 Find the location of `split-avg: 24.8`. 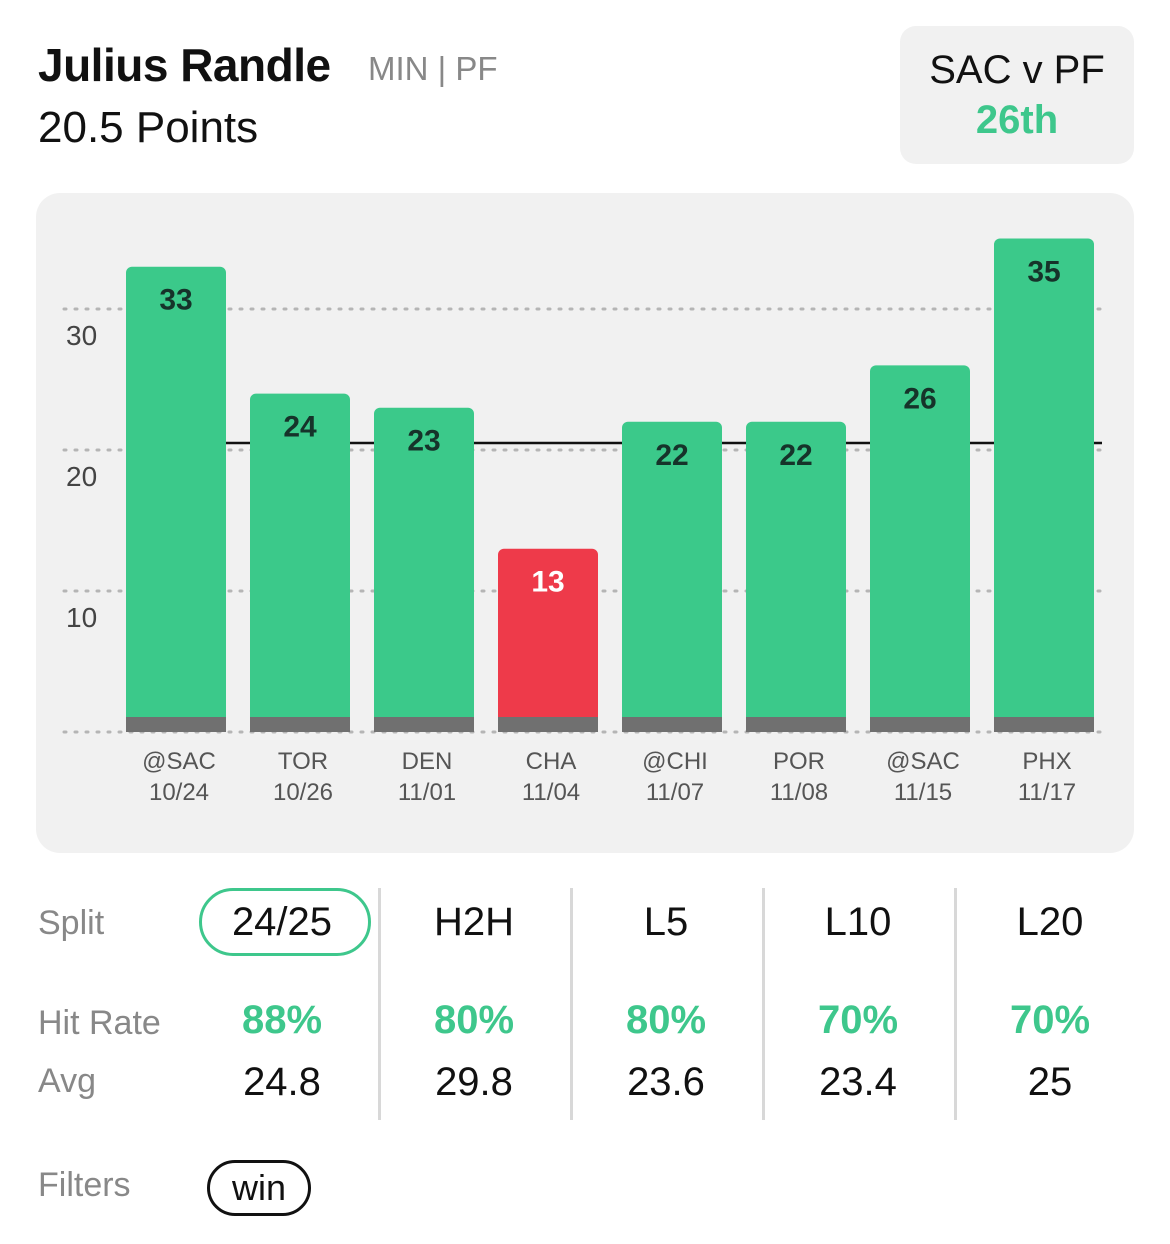

split-avg: 24.8 is located at coordinates (282, 1082).